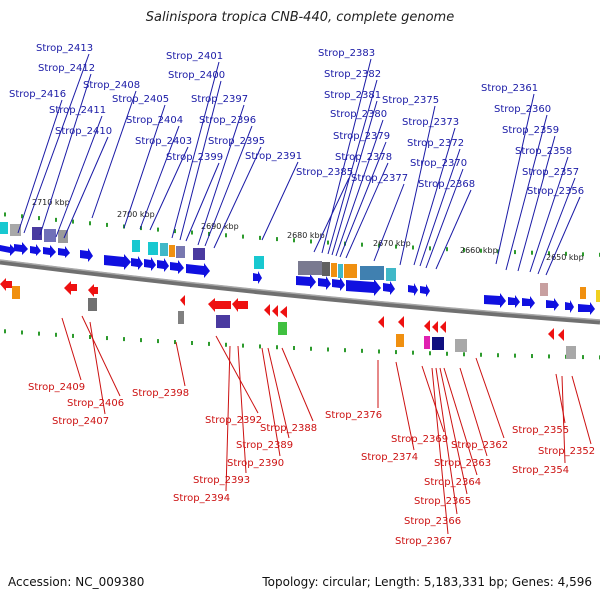 Image resolution: width=600 pixels, height=600 pixels. Describe the element at coordinates (392, 243) in the screenshot. I see `tick-label: 2670 kbp` at that location.